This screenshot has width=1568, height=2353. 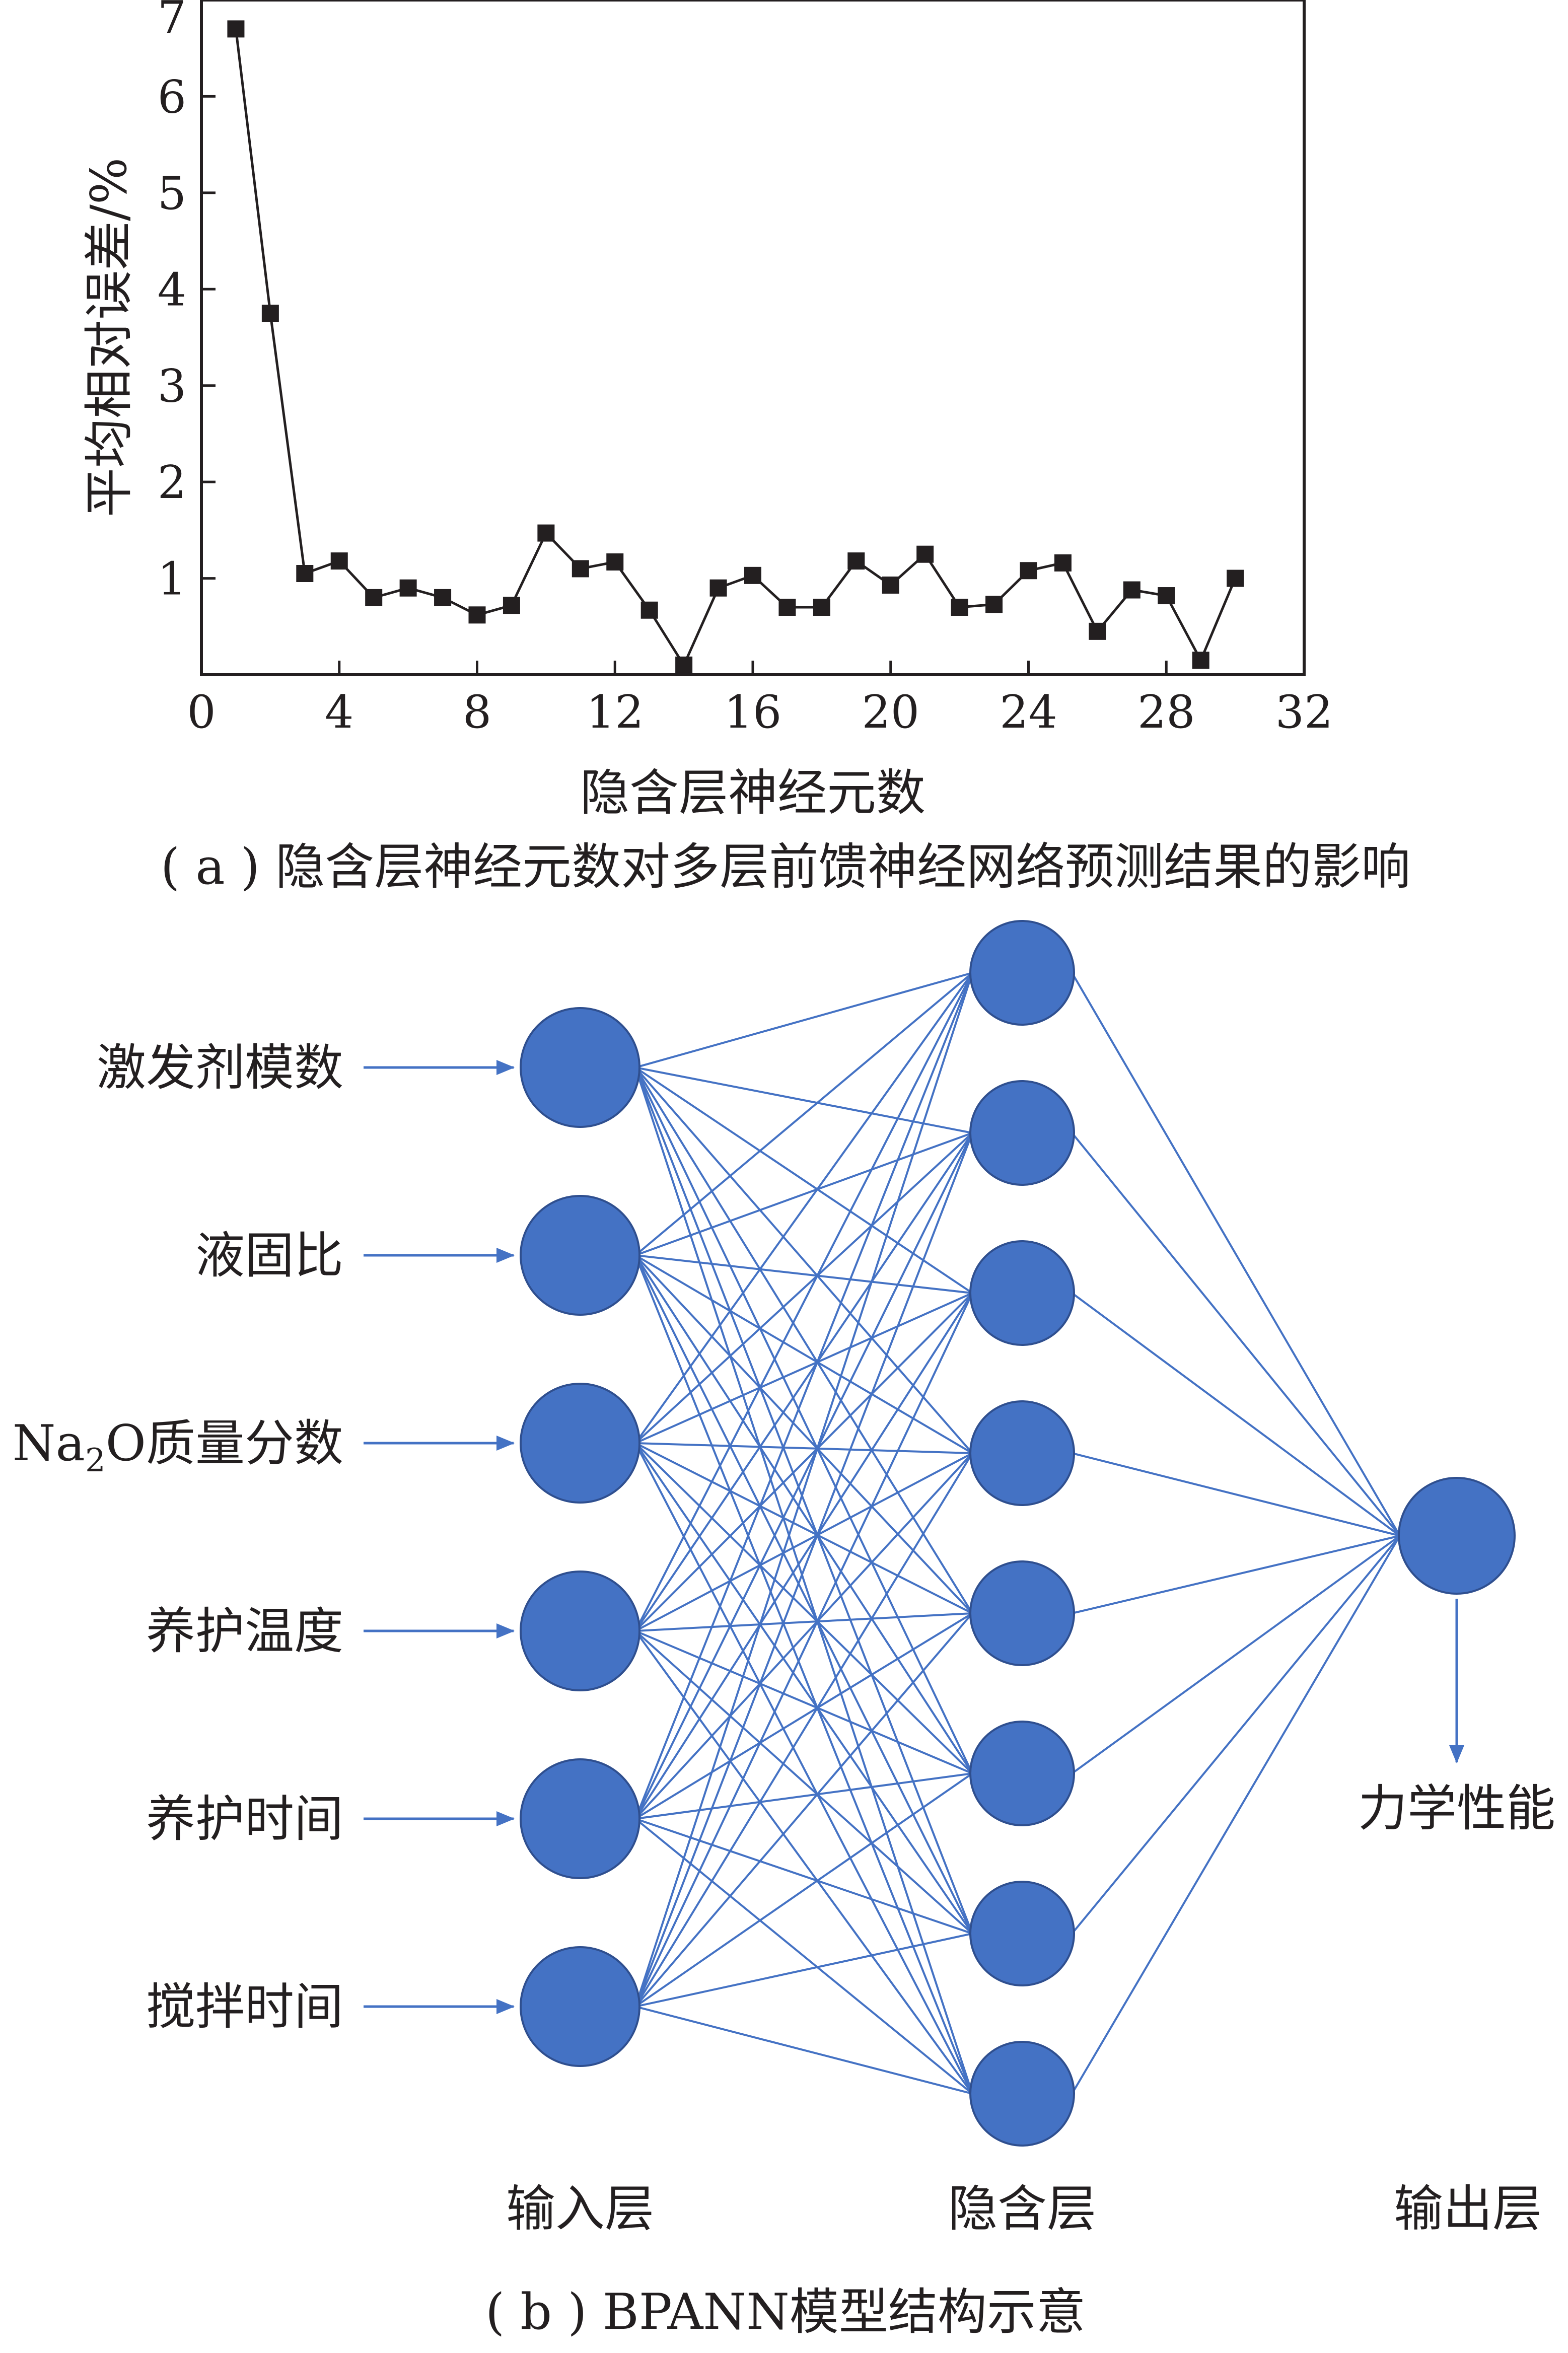 What do you see at coordinates (172, 482) in the screenshot?
I see `y-tick-label: 2` at bounding box center [172, 482].